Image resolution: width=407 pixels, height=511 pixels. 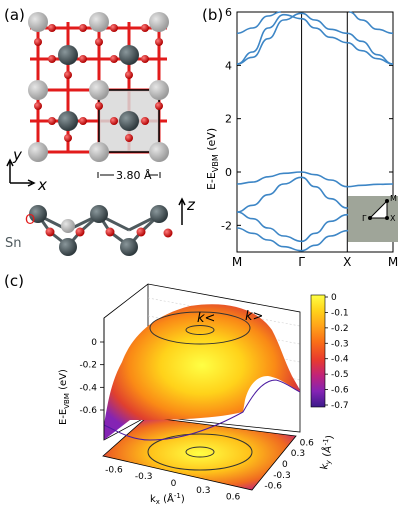 I want to click on bz-inset: M Γ X, so click(x=373, y=218).